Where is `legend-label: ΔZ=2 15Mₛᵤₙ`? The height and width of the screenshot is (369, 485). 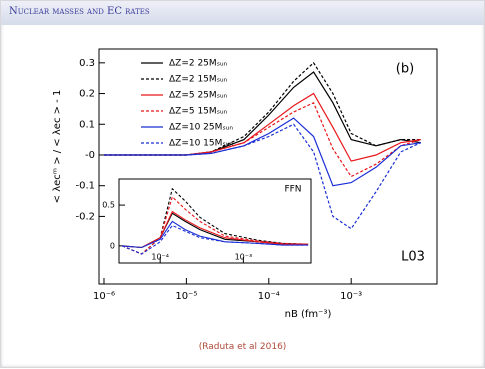
legend-label: ΔZ=2 15Mₛᵤₙ is located at coordinates (198, 80).